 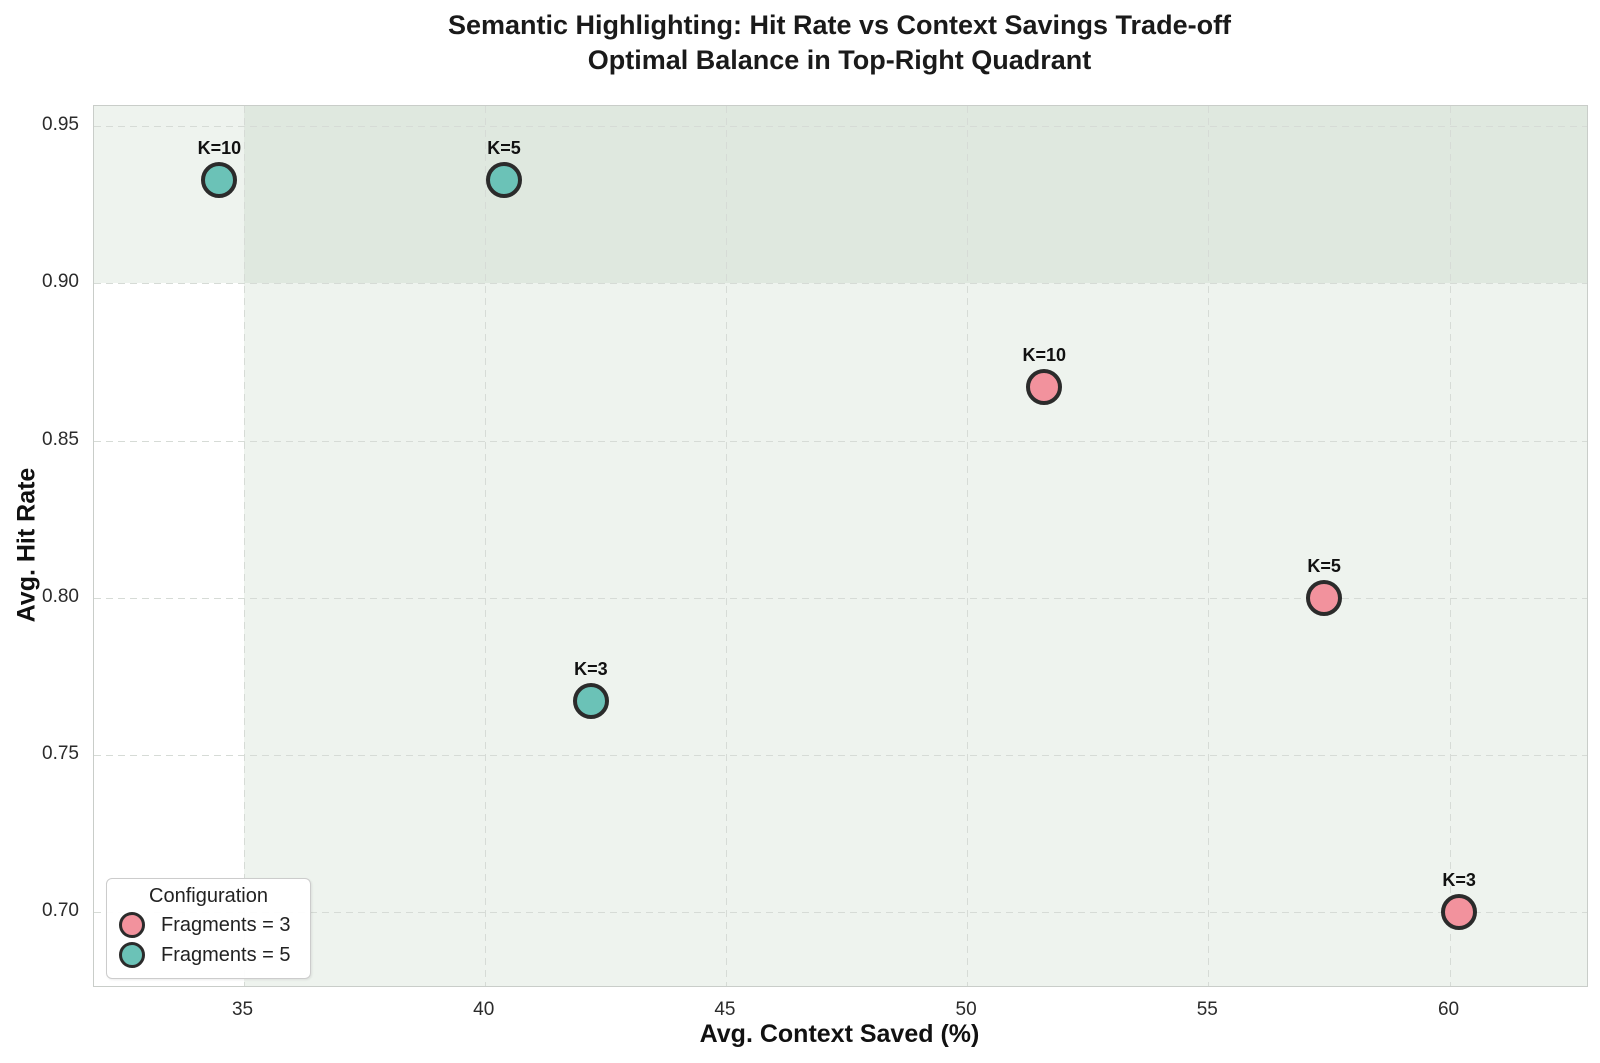 I want to click on chart-subtitle: Optimal Balance in Top-Right Quadrant, so click(x=839, y=60).